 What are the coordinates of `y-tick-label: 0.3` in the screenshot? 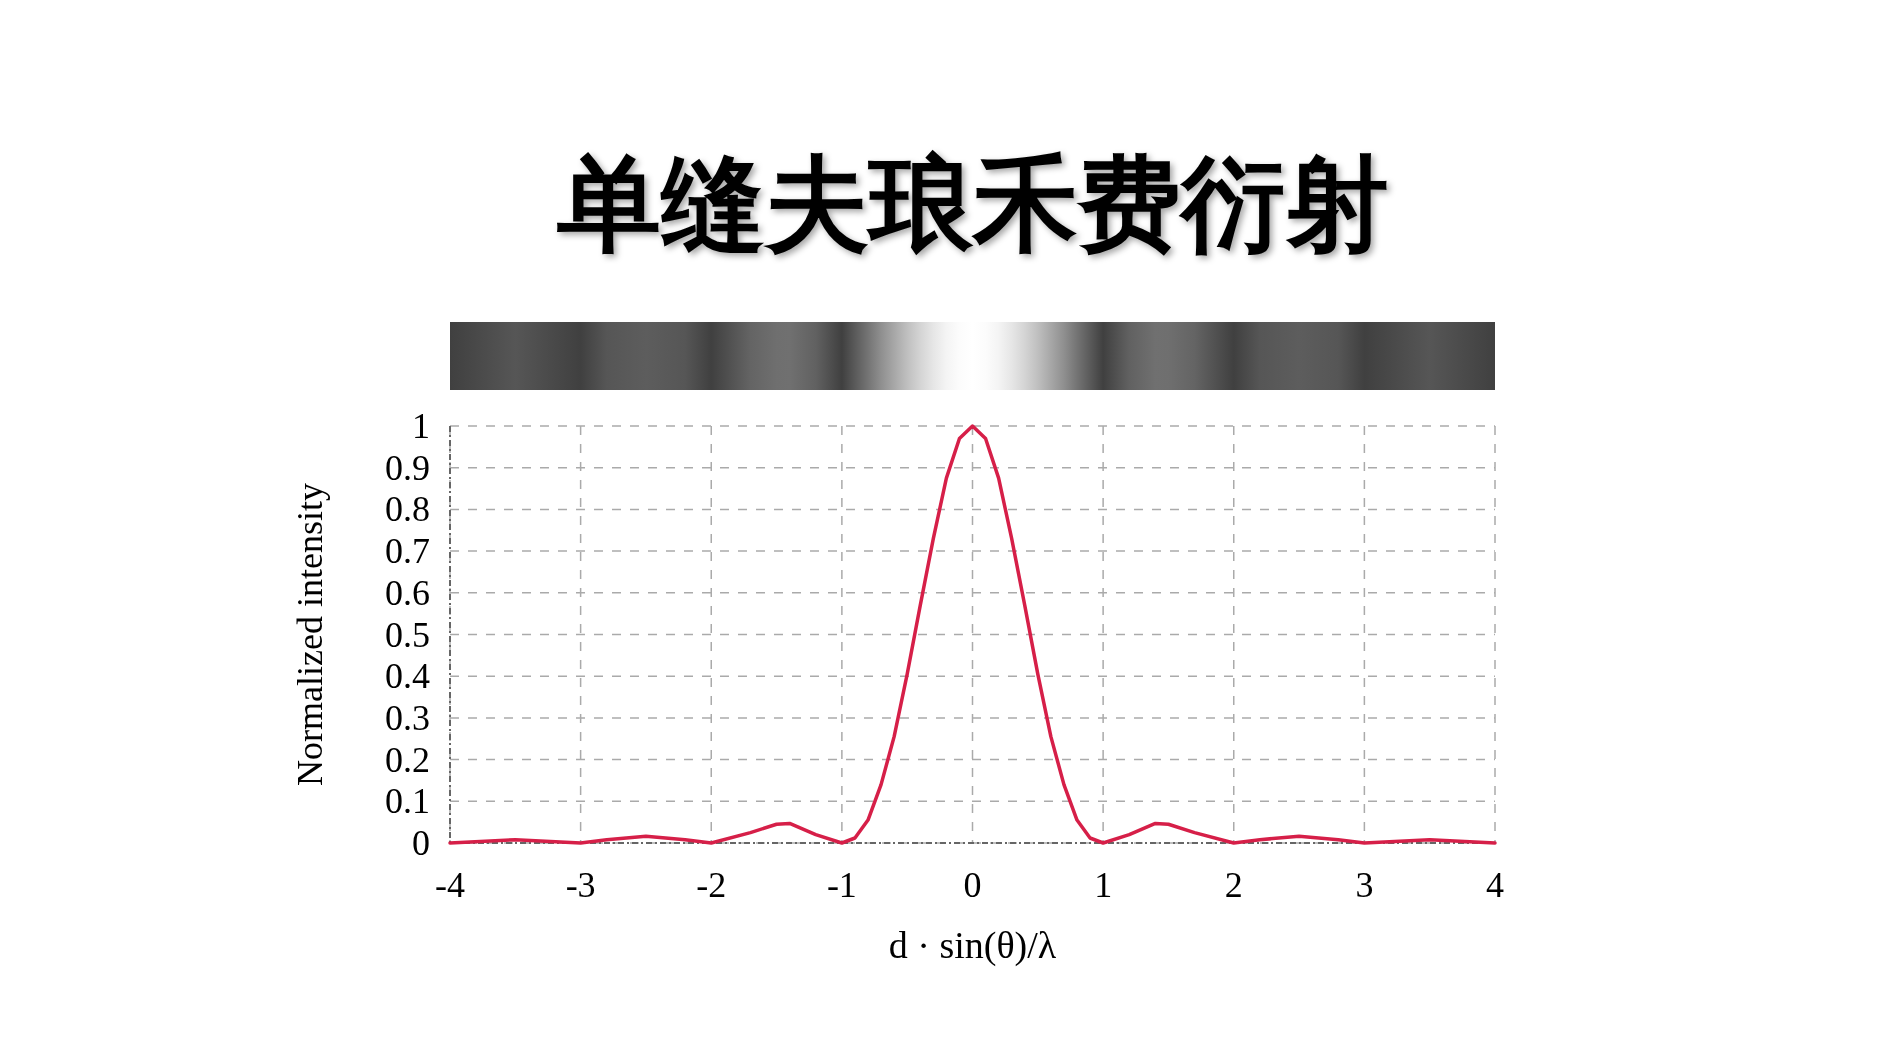 It's located at (407, 717).